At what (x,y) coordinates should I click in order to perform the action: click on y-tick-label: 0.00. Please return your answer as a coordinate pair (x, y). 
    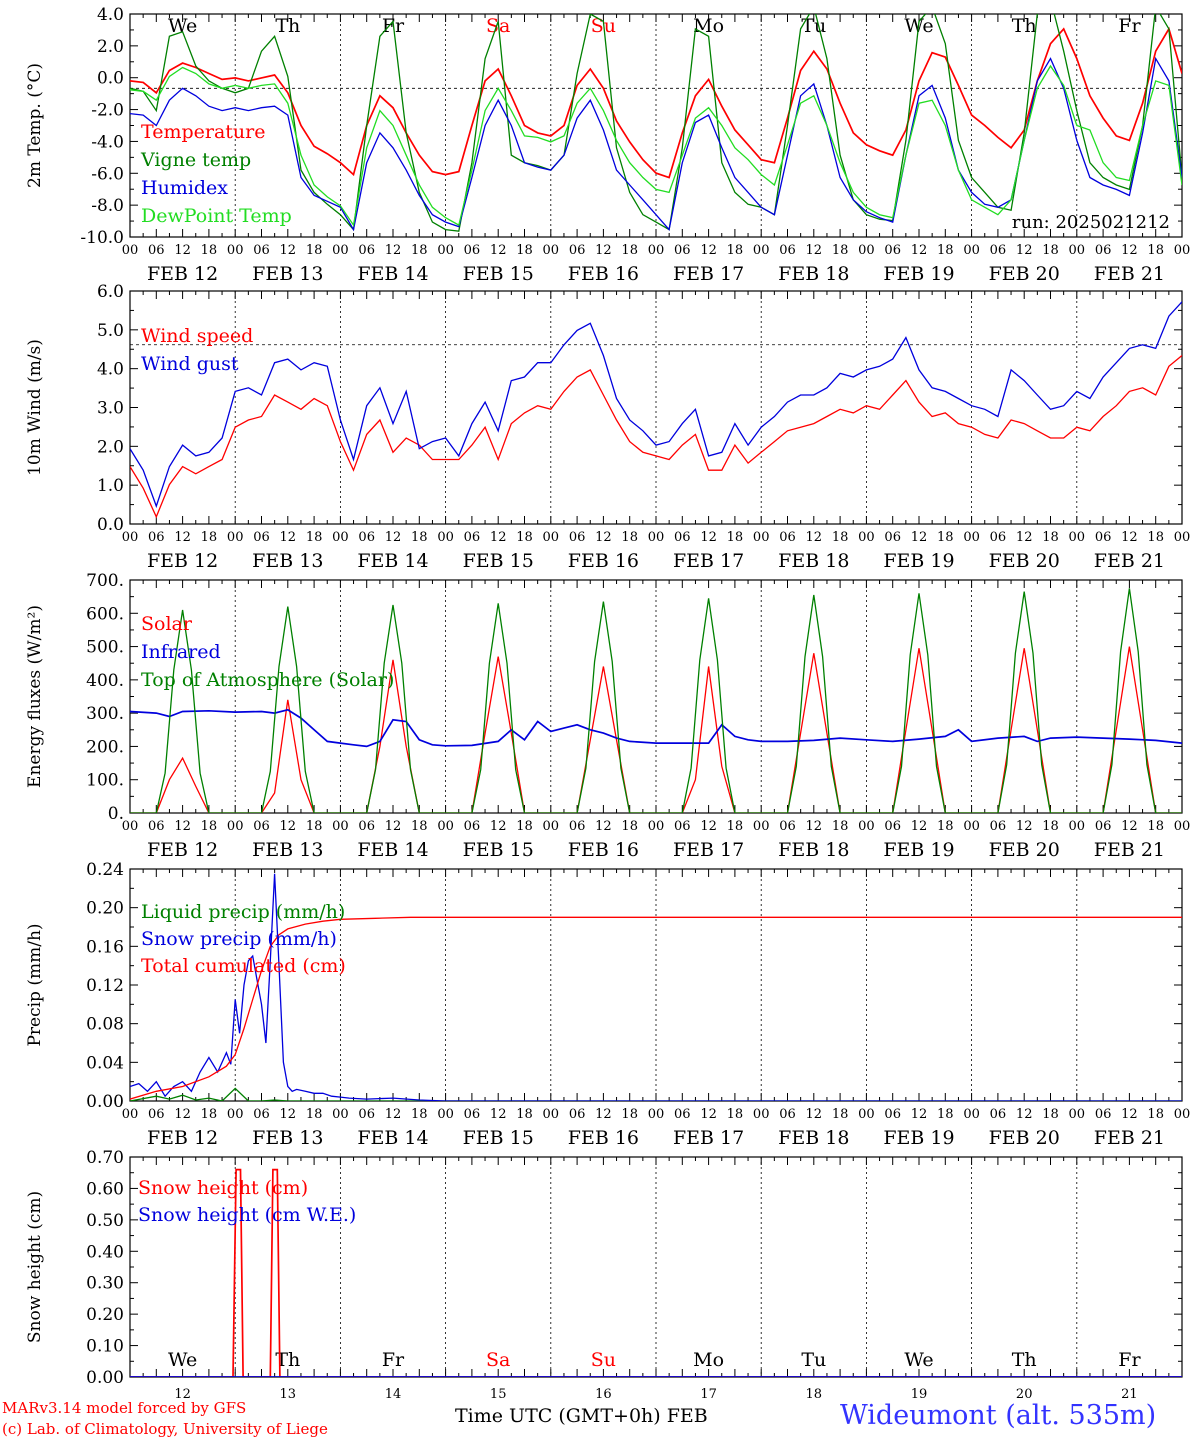
    Looking at the image, I should click on (105, 1378).